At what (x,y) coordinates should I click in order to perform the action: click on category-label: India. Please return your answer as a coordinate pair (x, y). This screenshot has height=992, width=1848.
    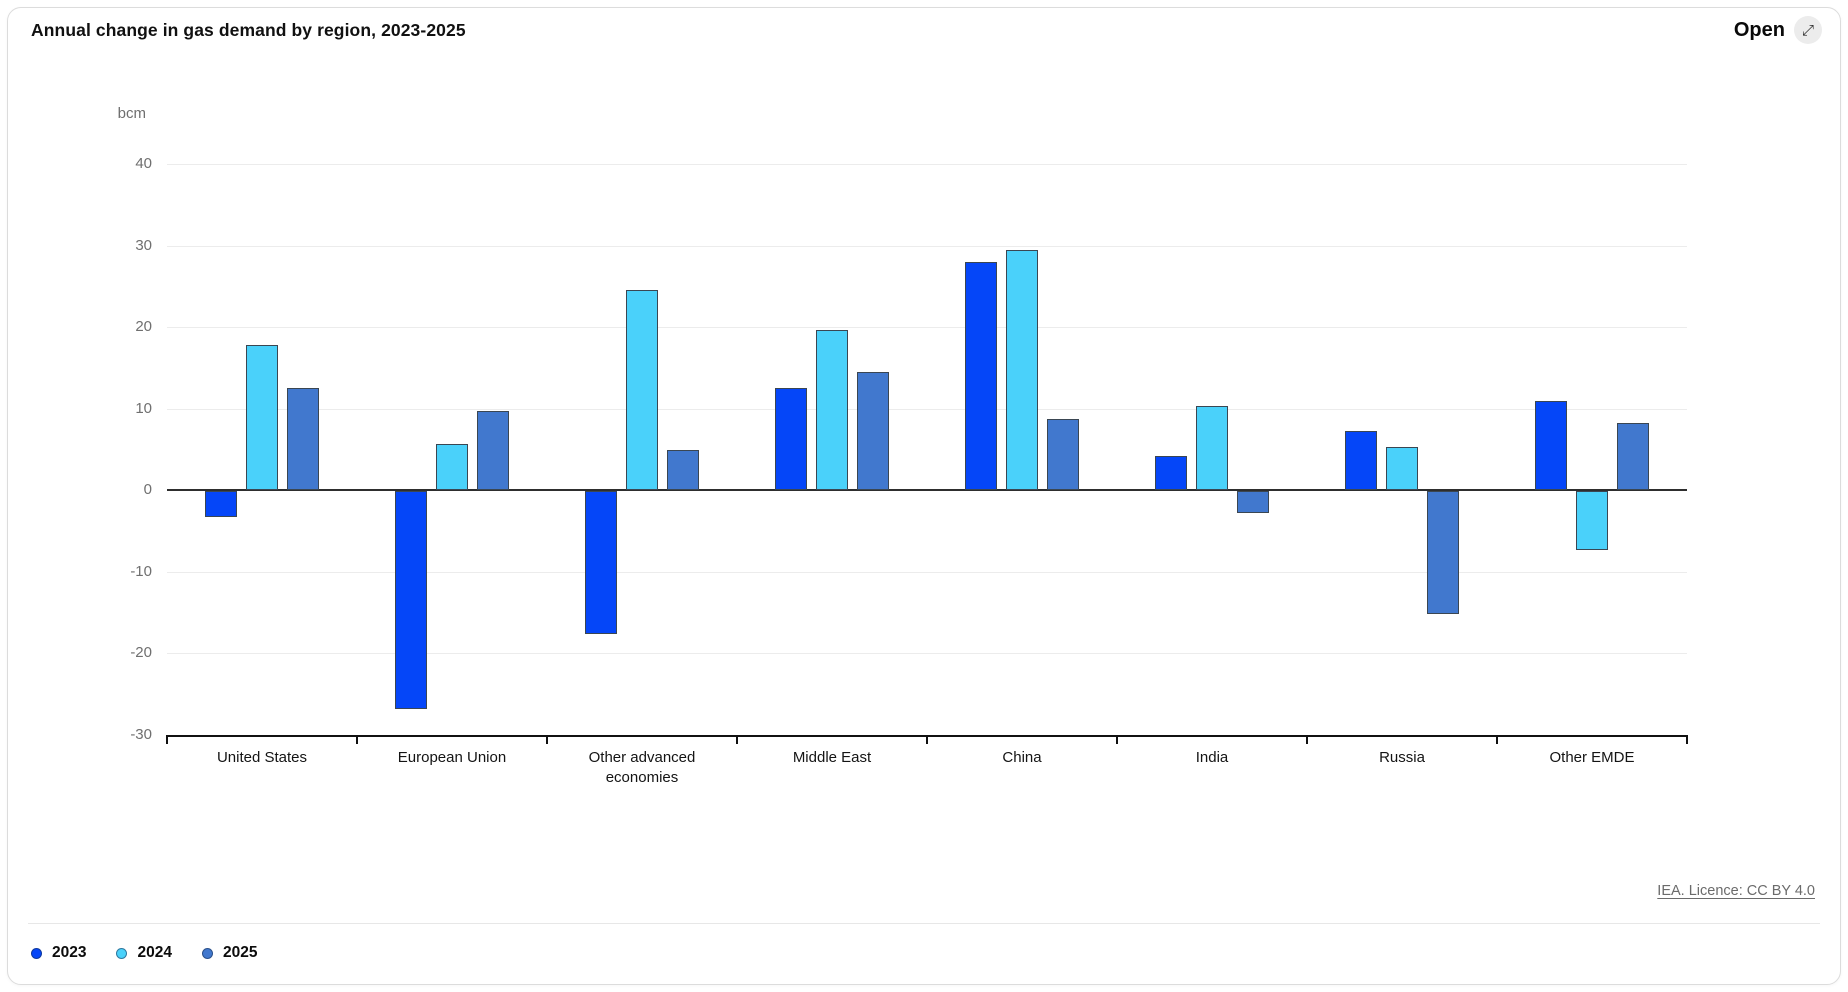
    Looking at the image, I should click on (1212, 757).